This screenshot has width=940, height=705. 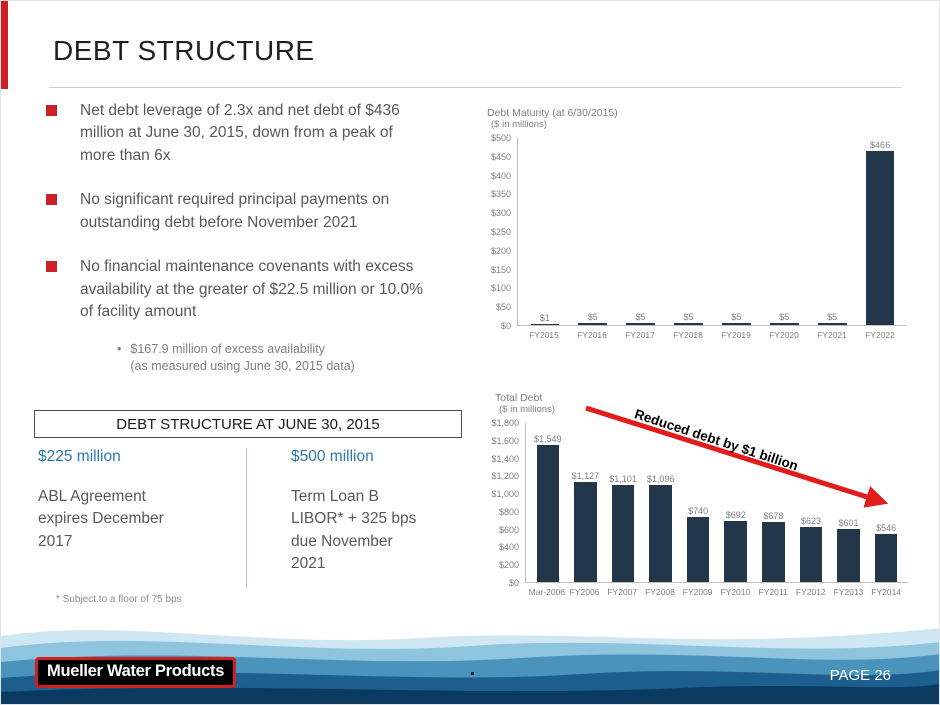 What do you see at coordinates (811, 502) in the screenshot?
I see `bar-column: $623` at bounding box center [811, 502].